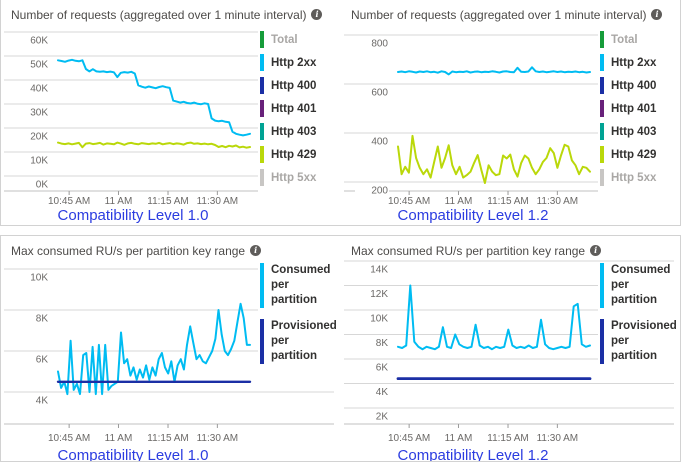  I want to click on y-axis-label: 800, so click(379, 44).